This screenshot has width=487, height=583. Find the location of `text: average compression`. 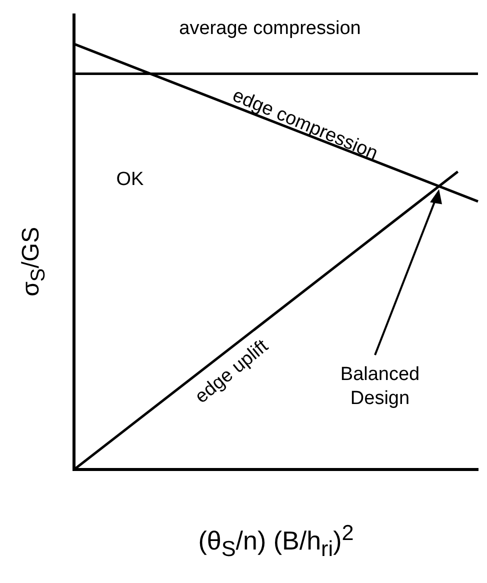

text: average compression is located at coordinates (270, 29).